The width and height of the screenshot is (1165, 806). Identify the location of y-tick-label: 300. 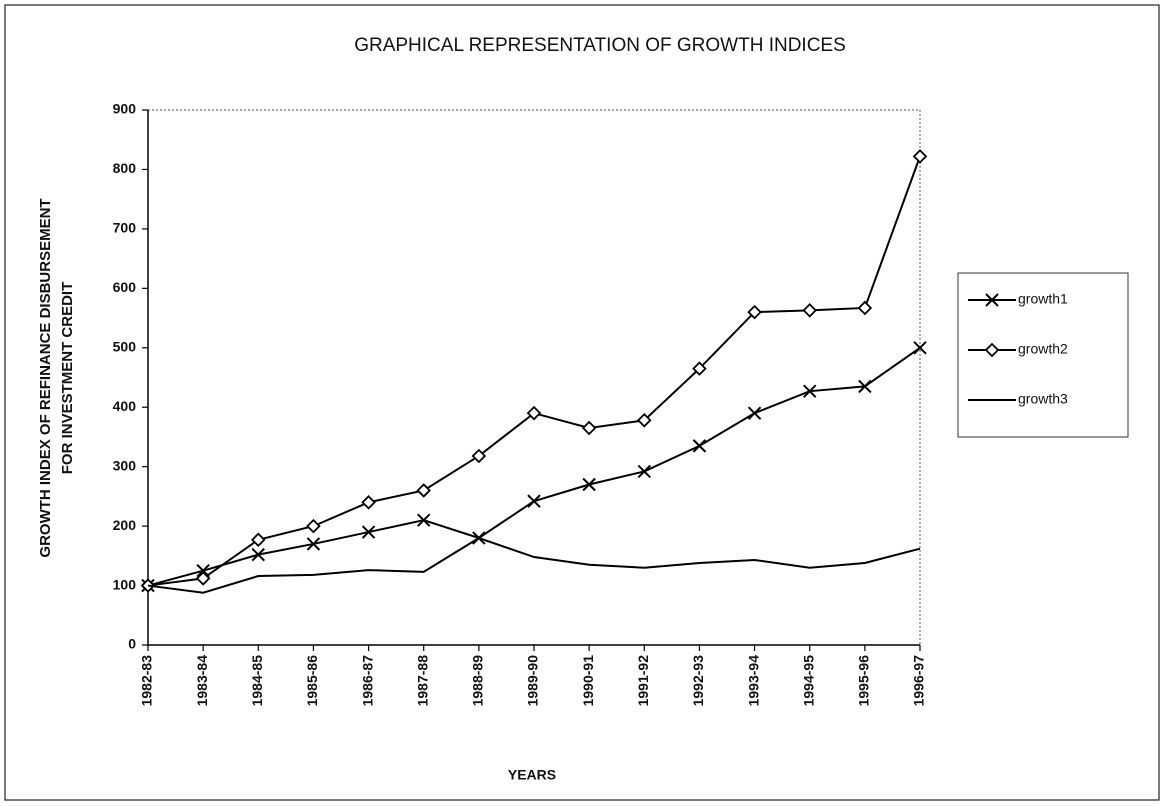
(125, 465).